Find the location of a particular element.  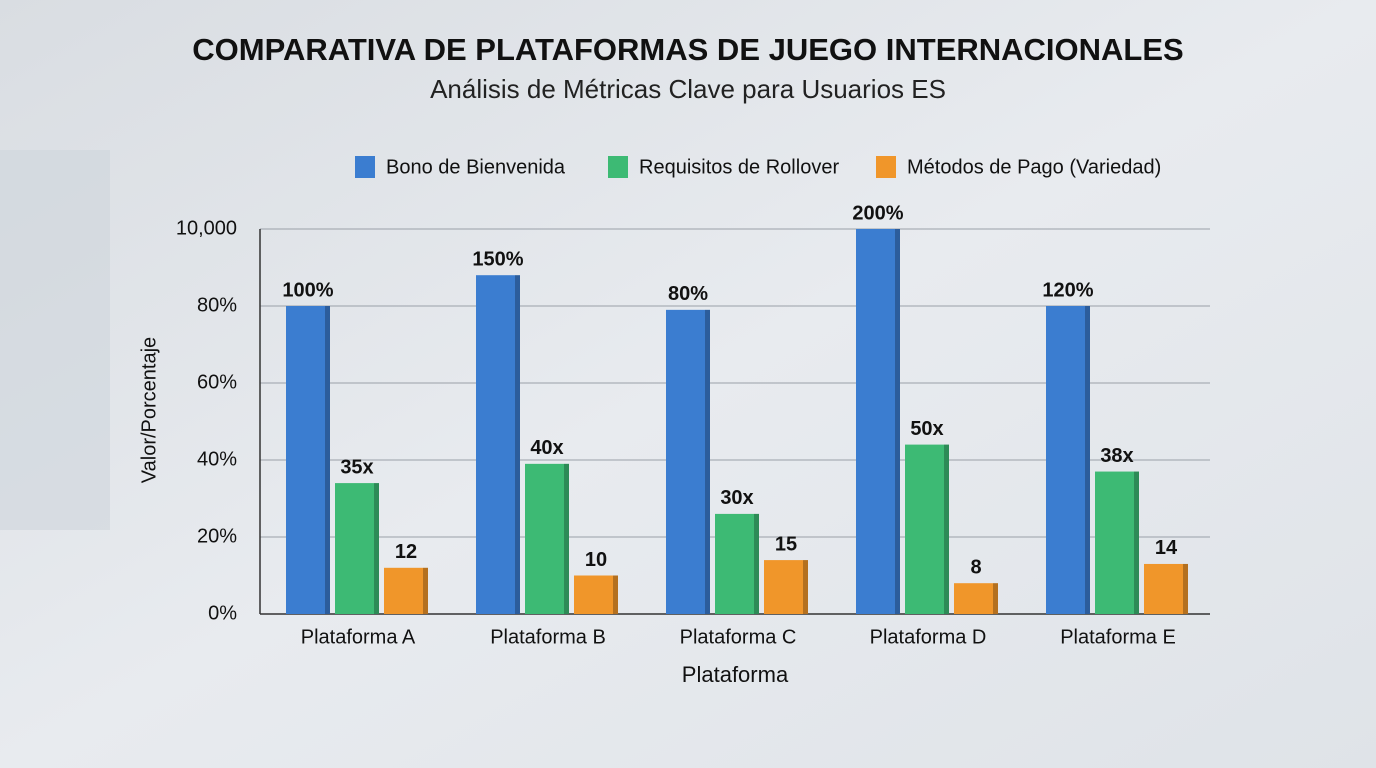

x-tick-label: Plataforma A is located at coordinates (358, 637).